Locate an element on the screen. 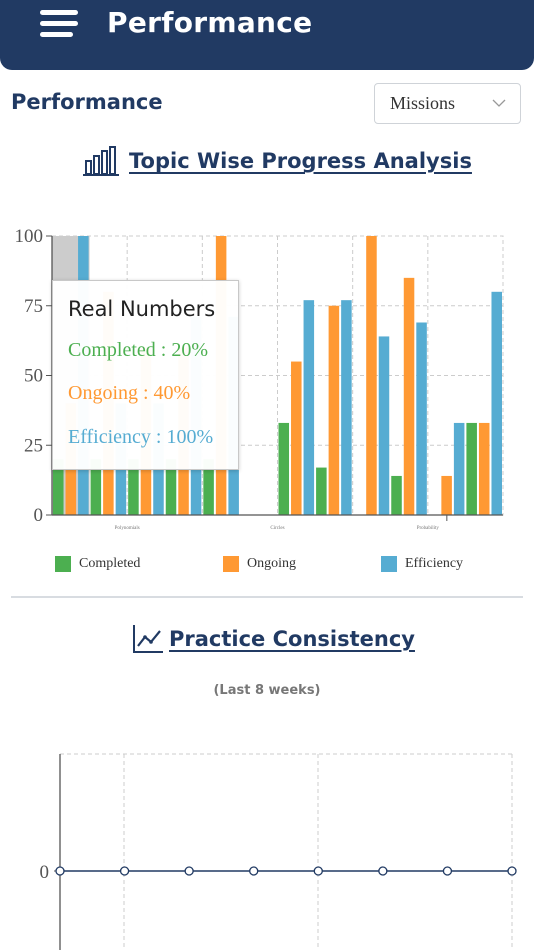 The image size is (534, 950). hamburger-menu-icon is located at coordinates (59, 24).